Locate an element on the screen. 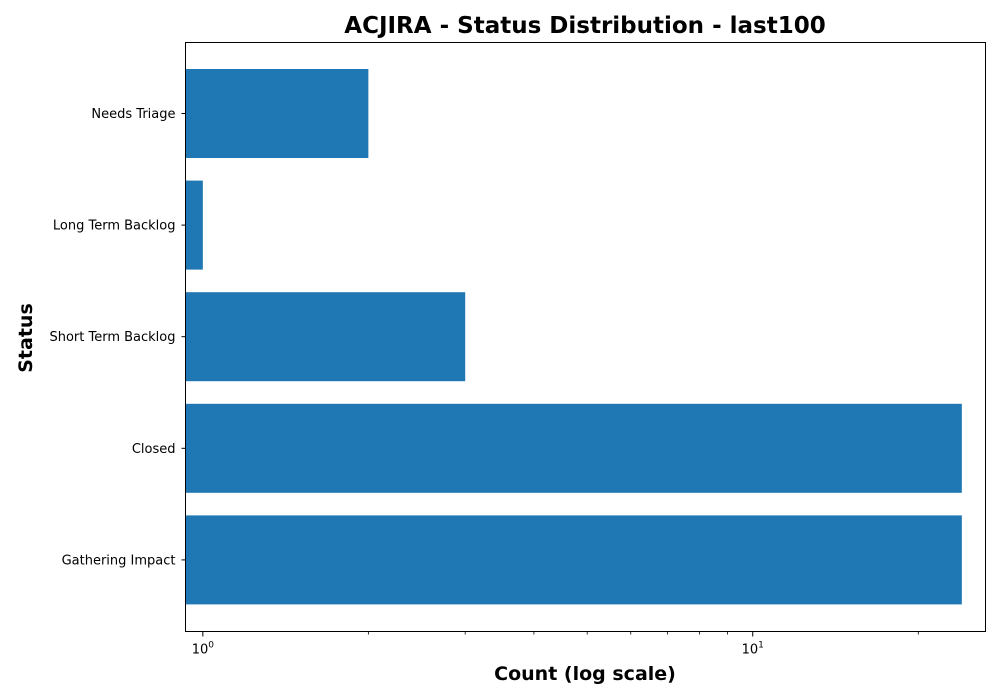 The image size is (1000, 700). x-tick-label: 100 is located at coordinates (203, 649).